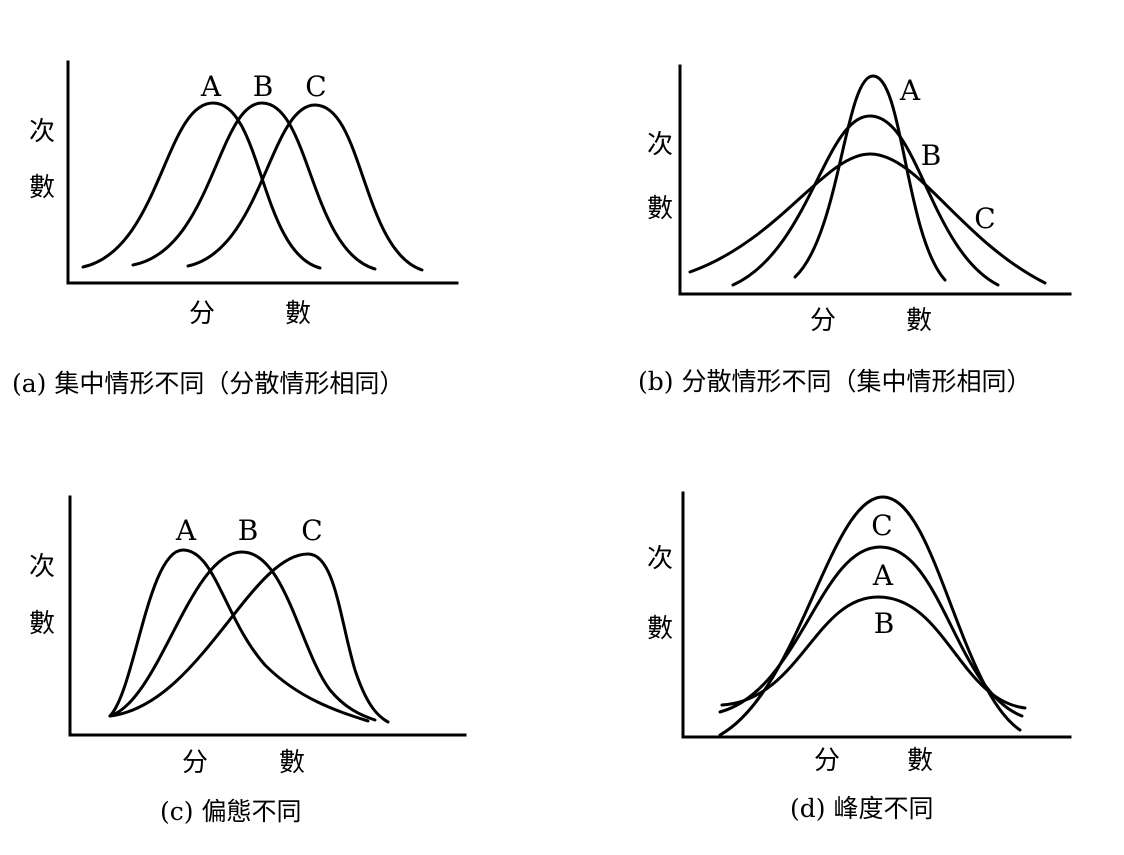 This screenshot has width=1124, height=855. I want to click on panel-a-label-C: C, so click(315, 86).